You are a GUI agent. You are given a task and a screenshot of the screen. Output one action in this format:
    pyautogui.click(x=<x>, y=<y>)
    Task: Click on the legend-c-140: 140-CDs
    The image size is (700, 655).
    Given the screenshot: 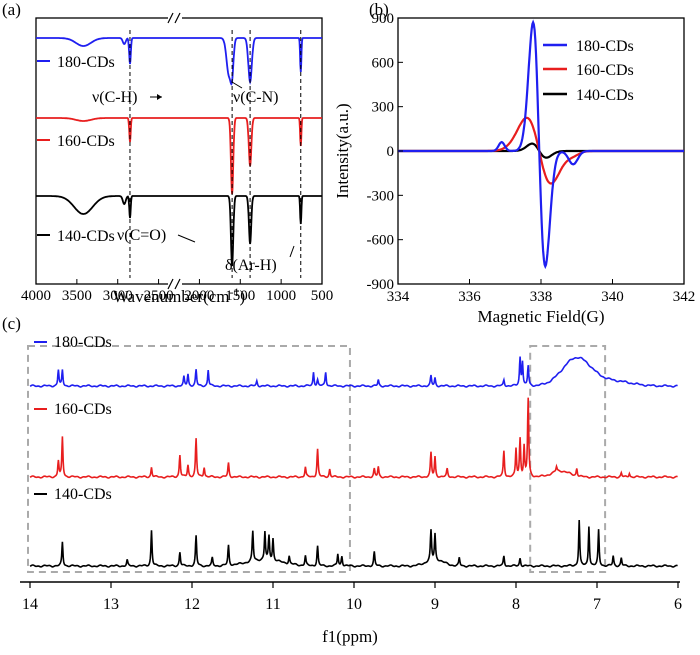 What is the action you would take?
    pyautogui.click(x=83, y=494)
    